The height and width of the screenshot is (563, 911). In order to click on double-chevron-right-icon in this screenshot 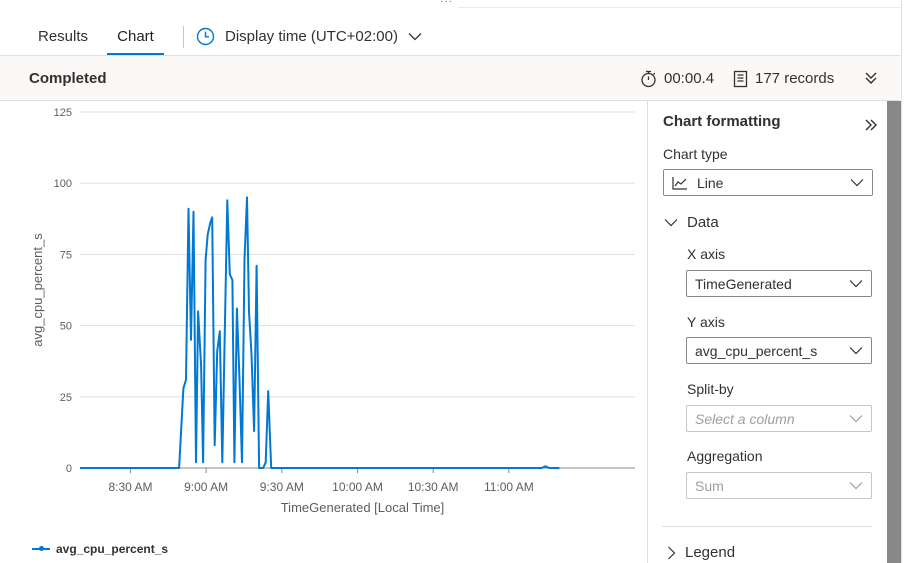, I will do `click(871, 125)`.